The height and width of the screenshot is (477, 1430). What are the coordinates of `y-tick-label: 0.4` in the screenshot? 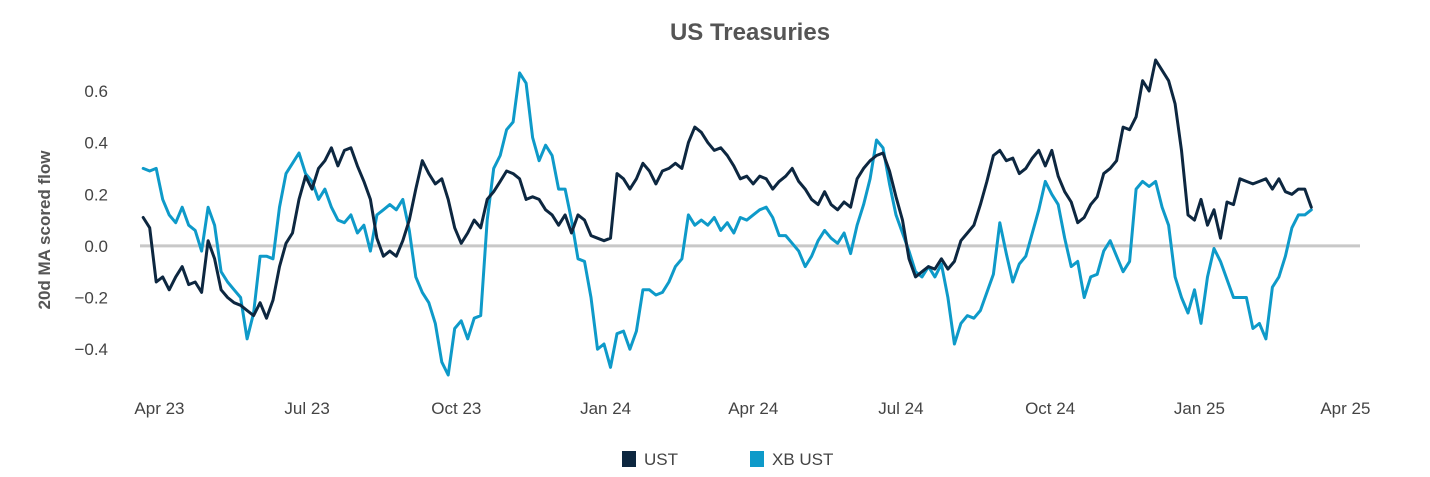 It's located at (96, 143).